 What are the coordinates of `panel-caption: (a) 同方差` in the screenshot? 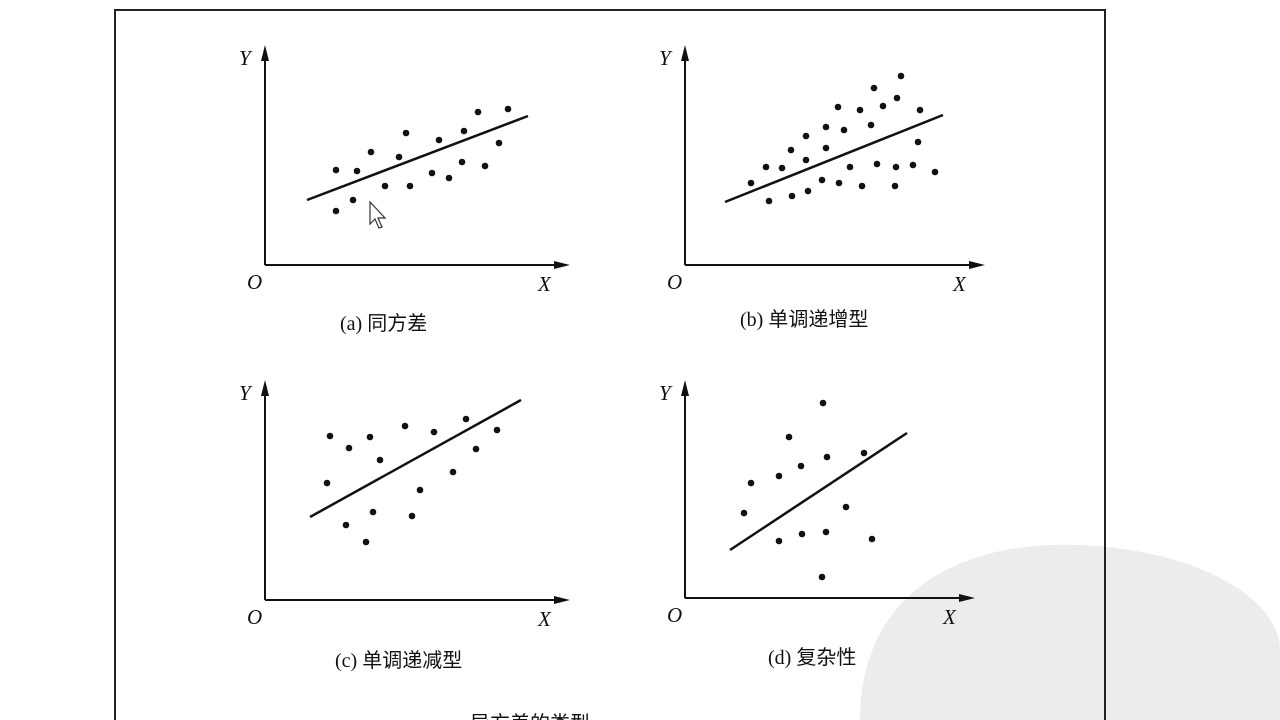 It's located at (383, 323).